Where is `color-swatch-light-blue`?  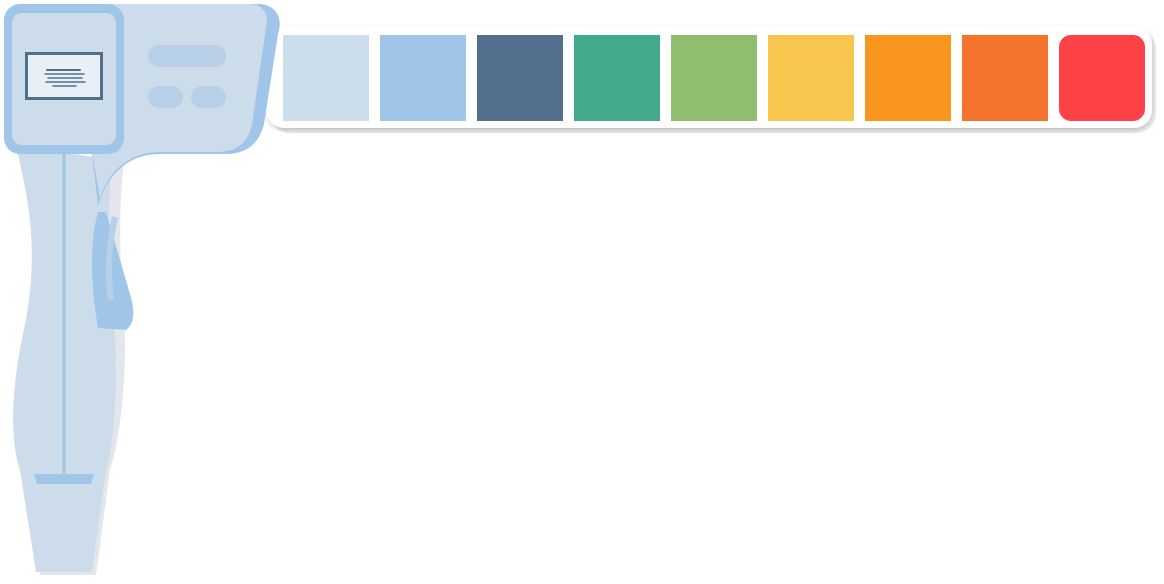
color-swatch-light-blue is located at coordinates (423, 78).